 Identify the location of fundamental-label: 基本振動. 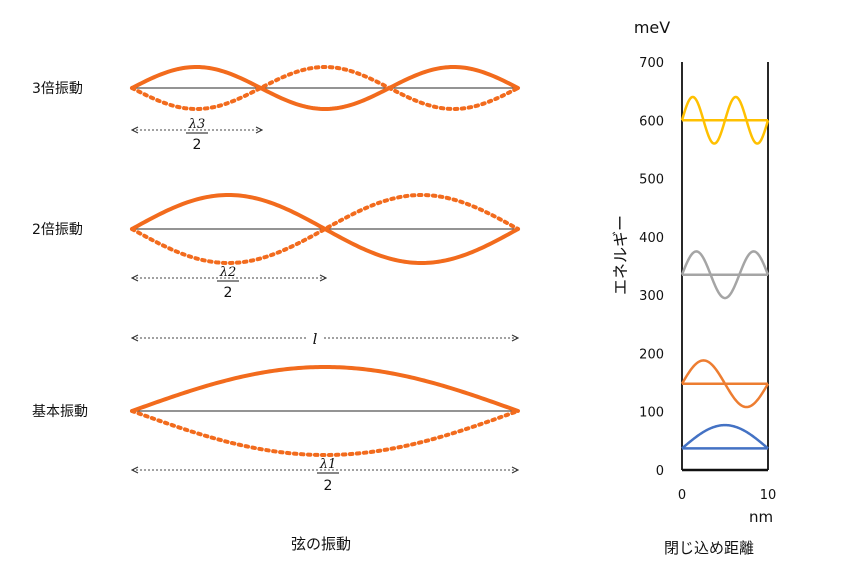
(60, 412).